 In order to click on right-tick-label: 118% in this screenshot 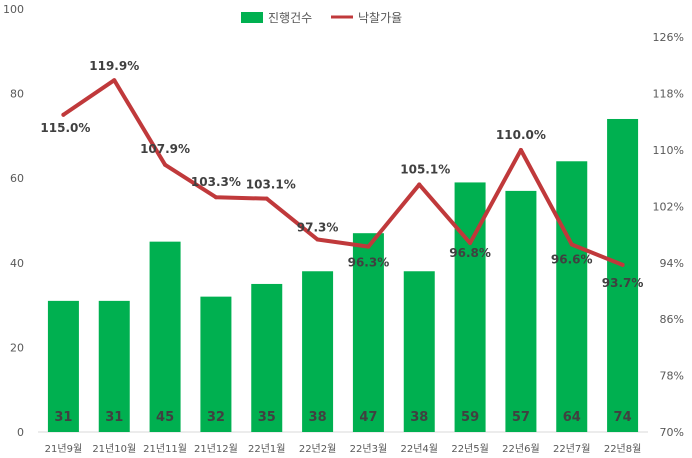, I will do `click(668, 94)`.